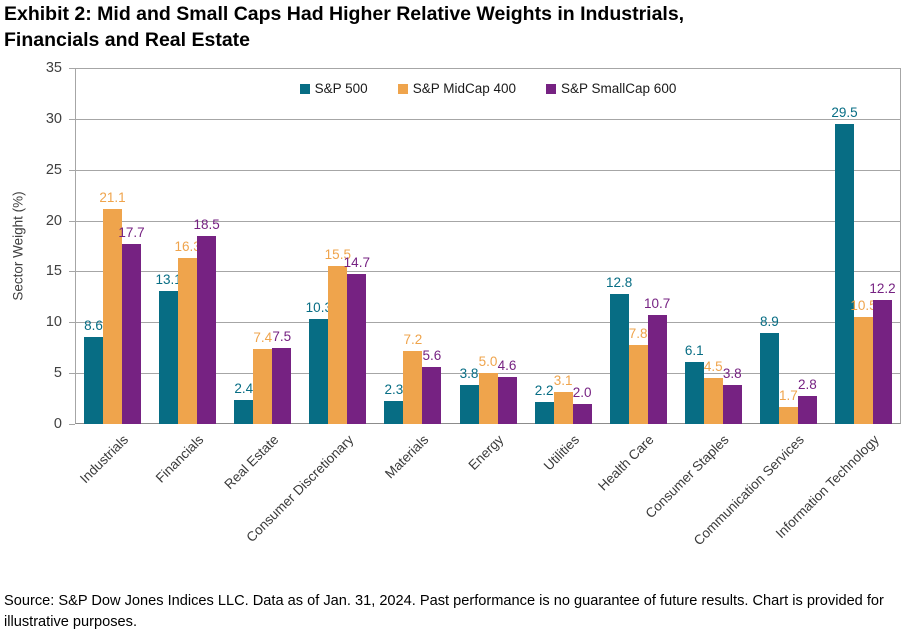  What do you see at coordinates (394, 389) in the screenshot?
I see `bar-label: 2.3` at bounding box center [394, 389].